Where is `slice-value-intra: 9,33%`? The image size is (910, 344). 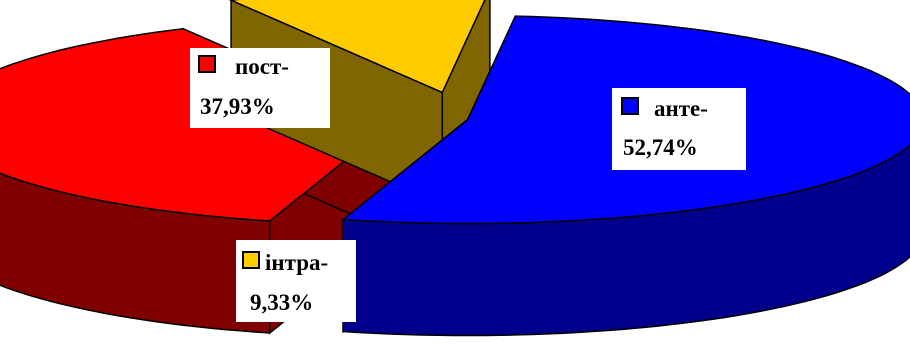 slice-value-intra: 9,33% is located at coordinates (281, 302).